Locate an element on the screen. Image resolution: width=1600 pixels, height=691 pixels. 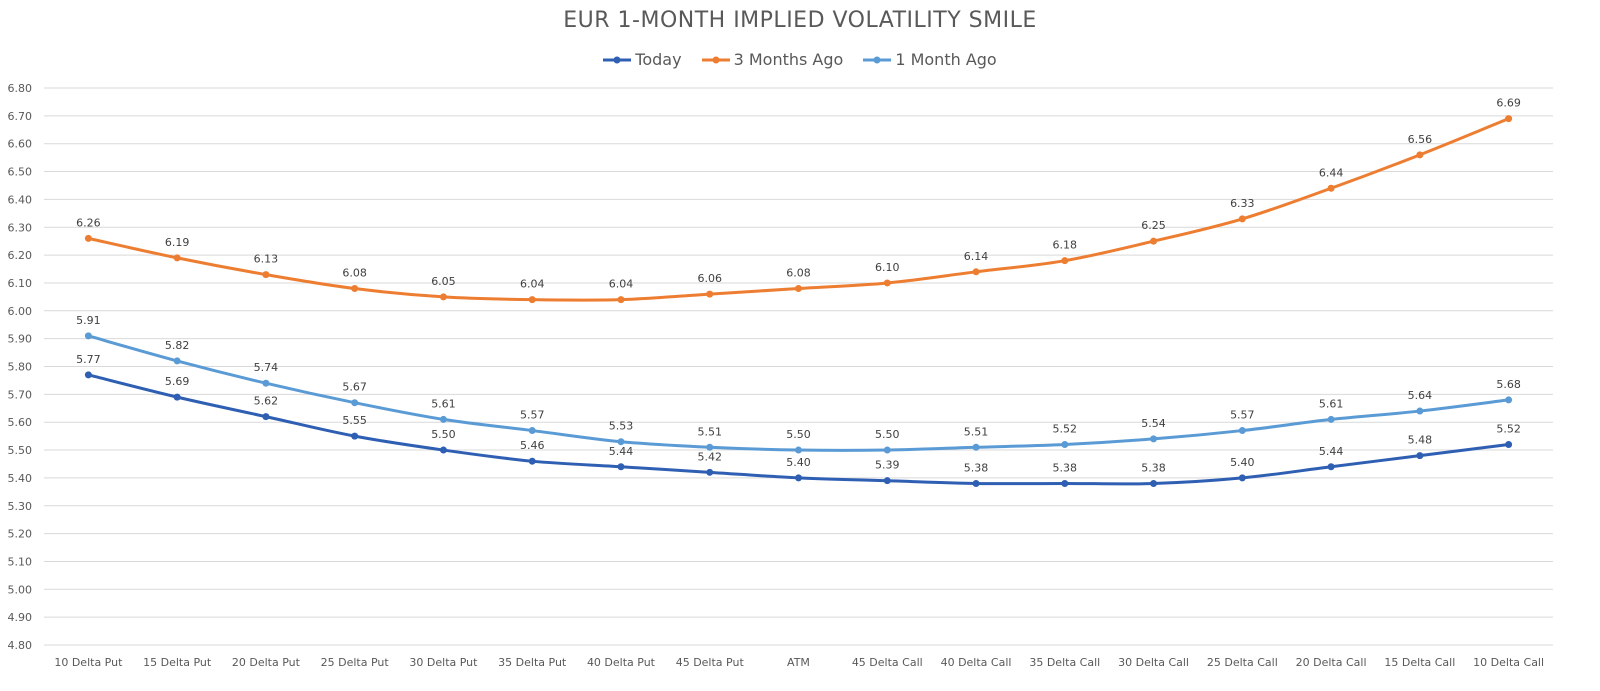
data-label-1-month-ago: 5.68 is located at coordinates (1508, 384).